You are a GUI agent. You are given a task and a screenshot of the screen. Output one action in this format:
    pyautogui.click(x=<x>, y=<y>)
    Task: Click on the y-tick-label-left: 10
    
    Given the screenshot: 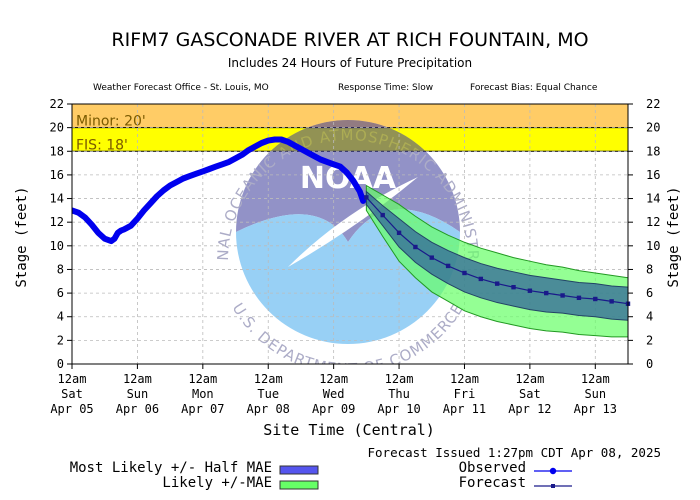 What is the action you would take?
    pyautogui.click(x=57, y=246)
    